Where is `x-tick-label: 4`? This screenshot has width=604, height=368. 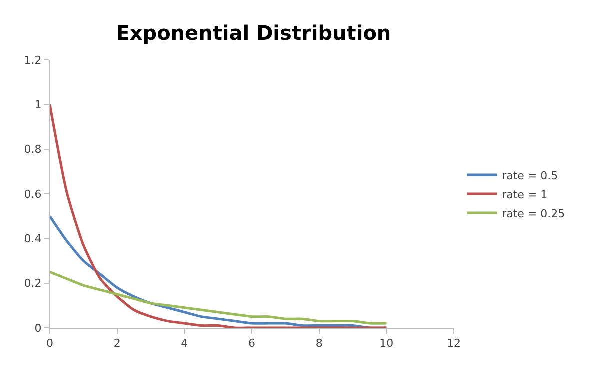 x-tick-label: 4 is located at coordinates (184, 343).